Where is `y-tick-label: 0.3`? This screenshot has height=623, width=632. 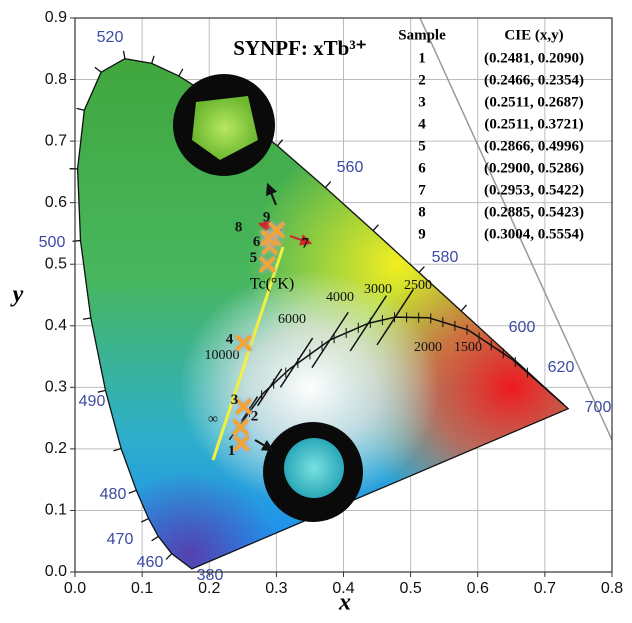
y-tick-label: 0.3 is located at coordinates (56, 387).